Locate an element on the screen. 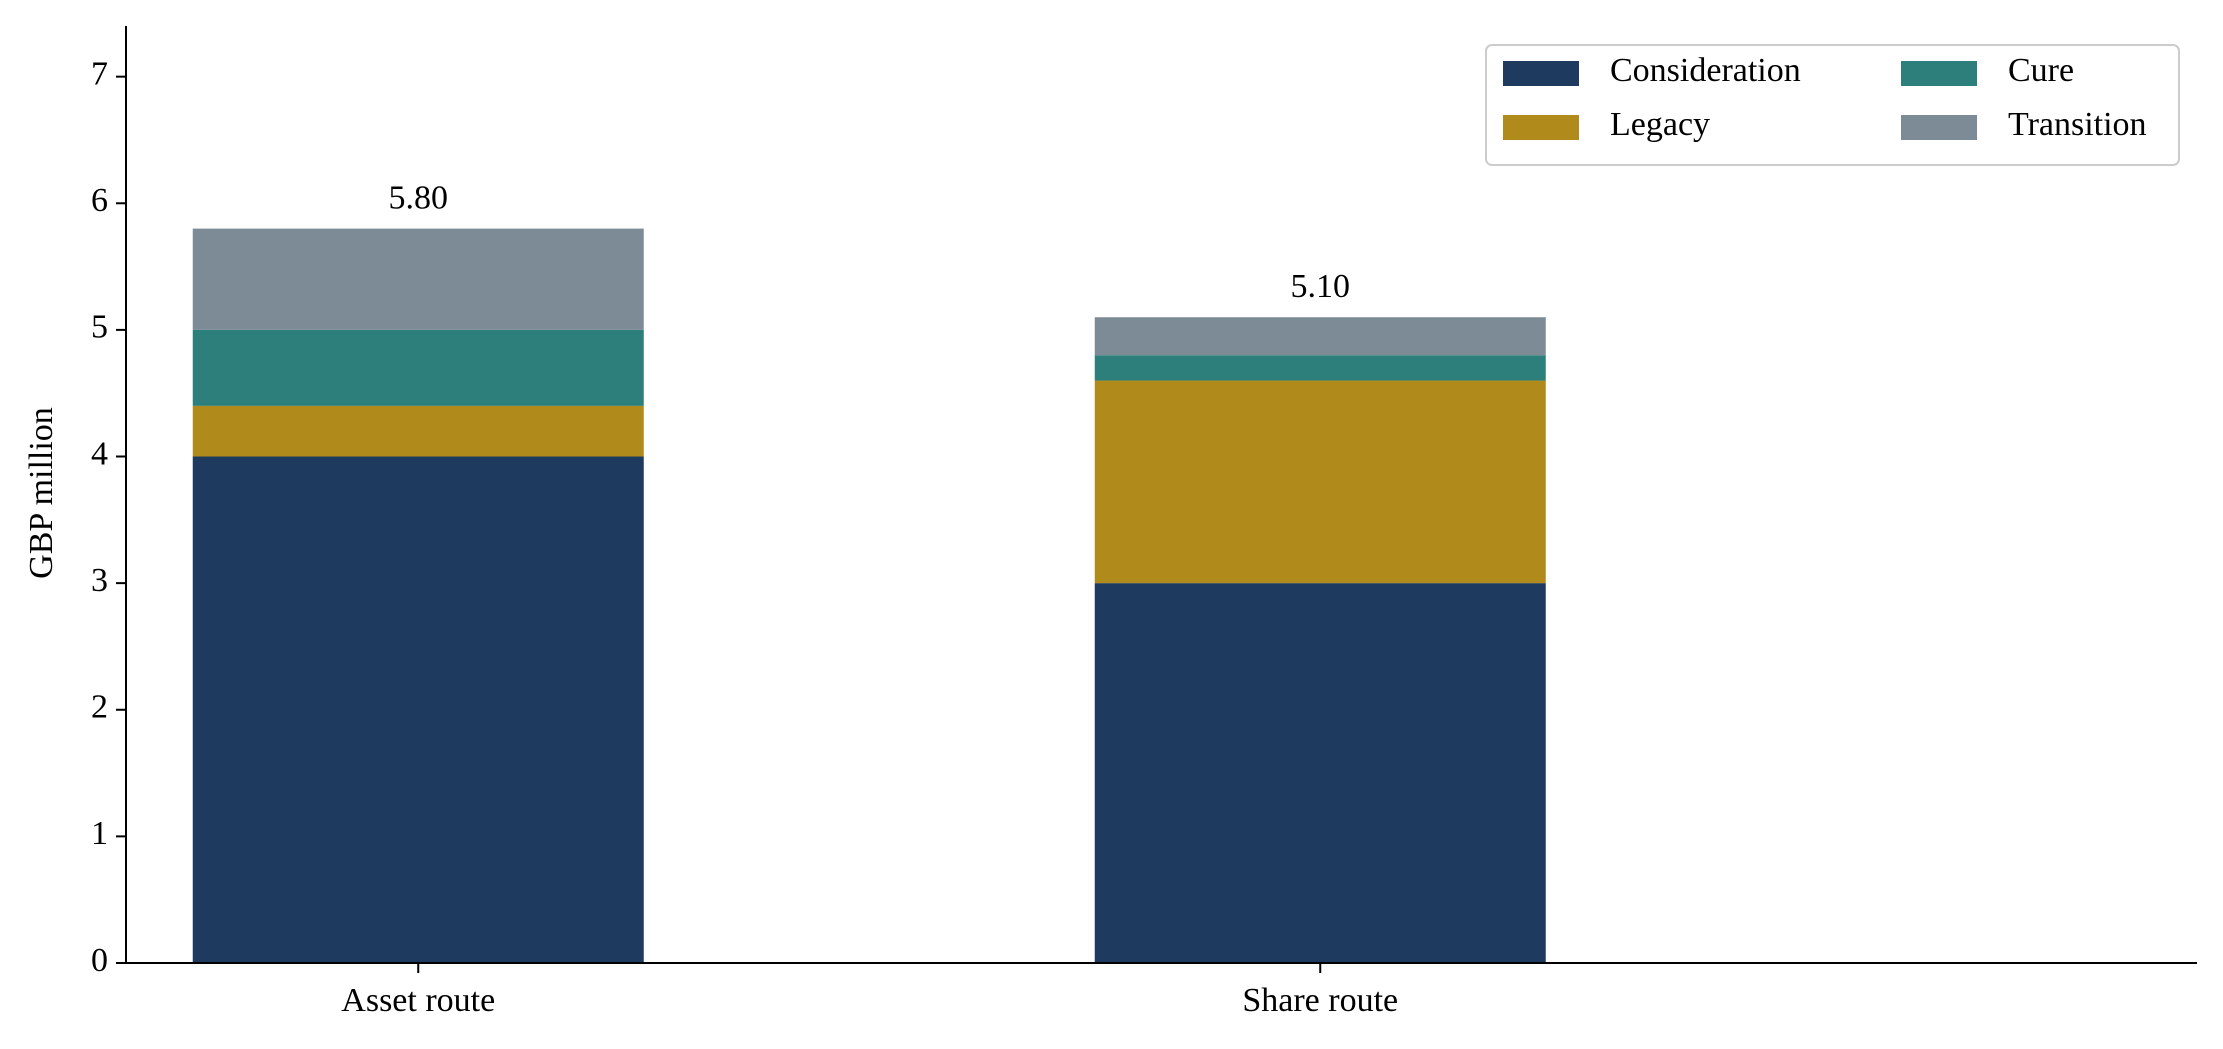 This screenshot has height=1049, width=2223. y-tick-label: 0 is located at coordinates (99, 960).